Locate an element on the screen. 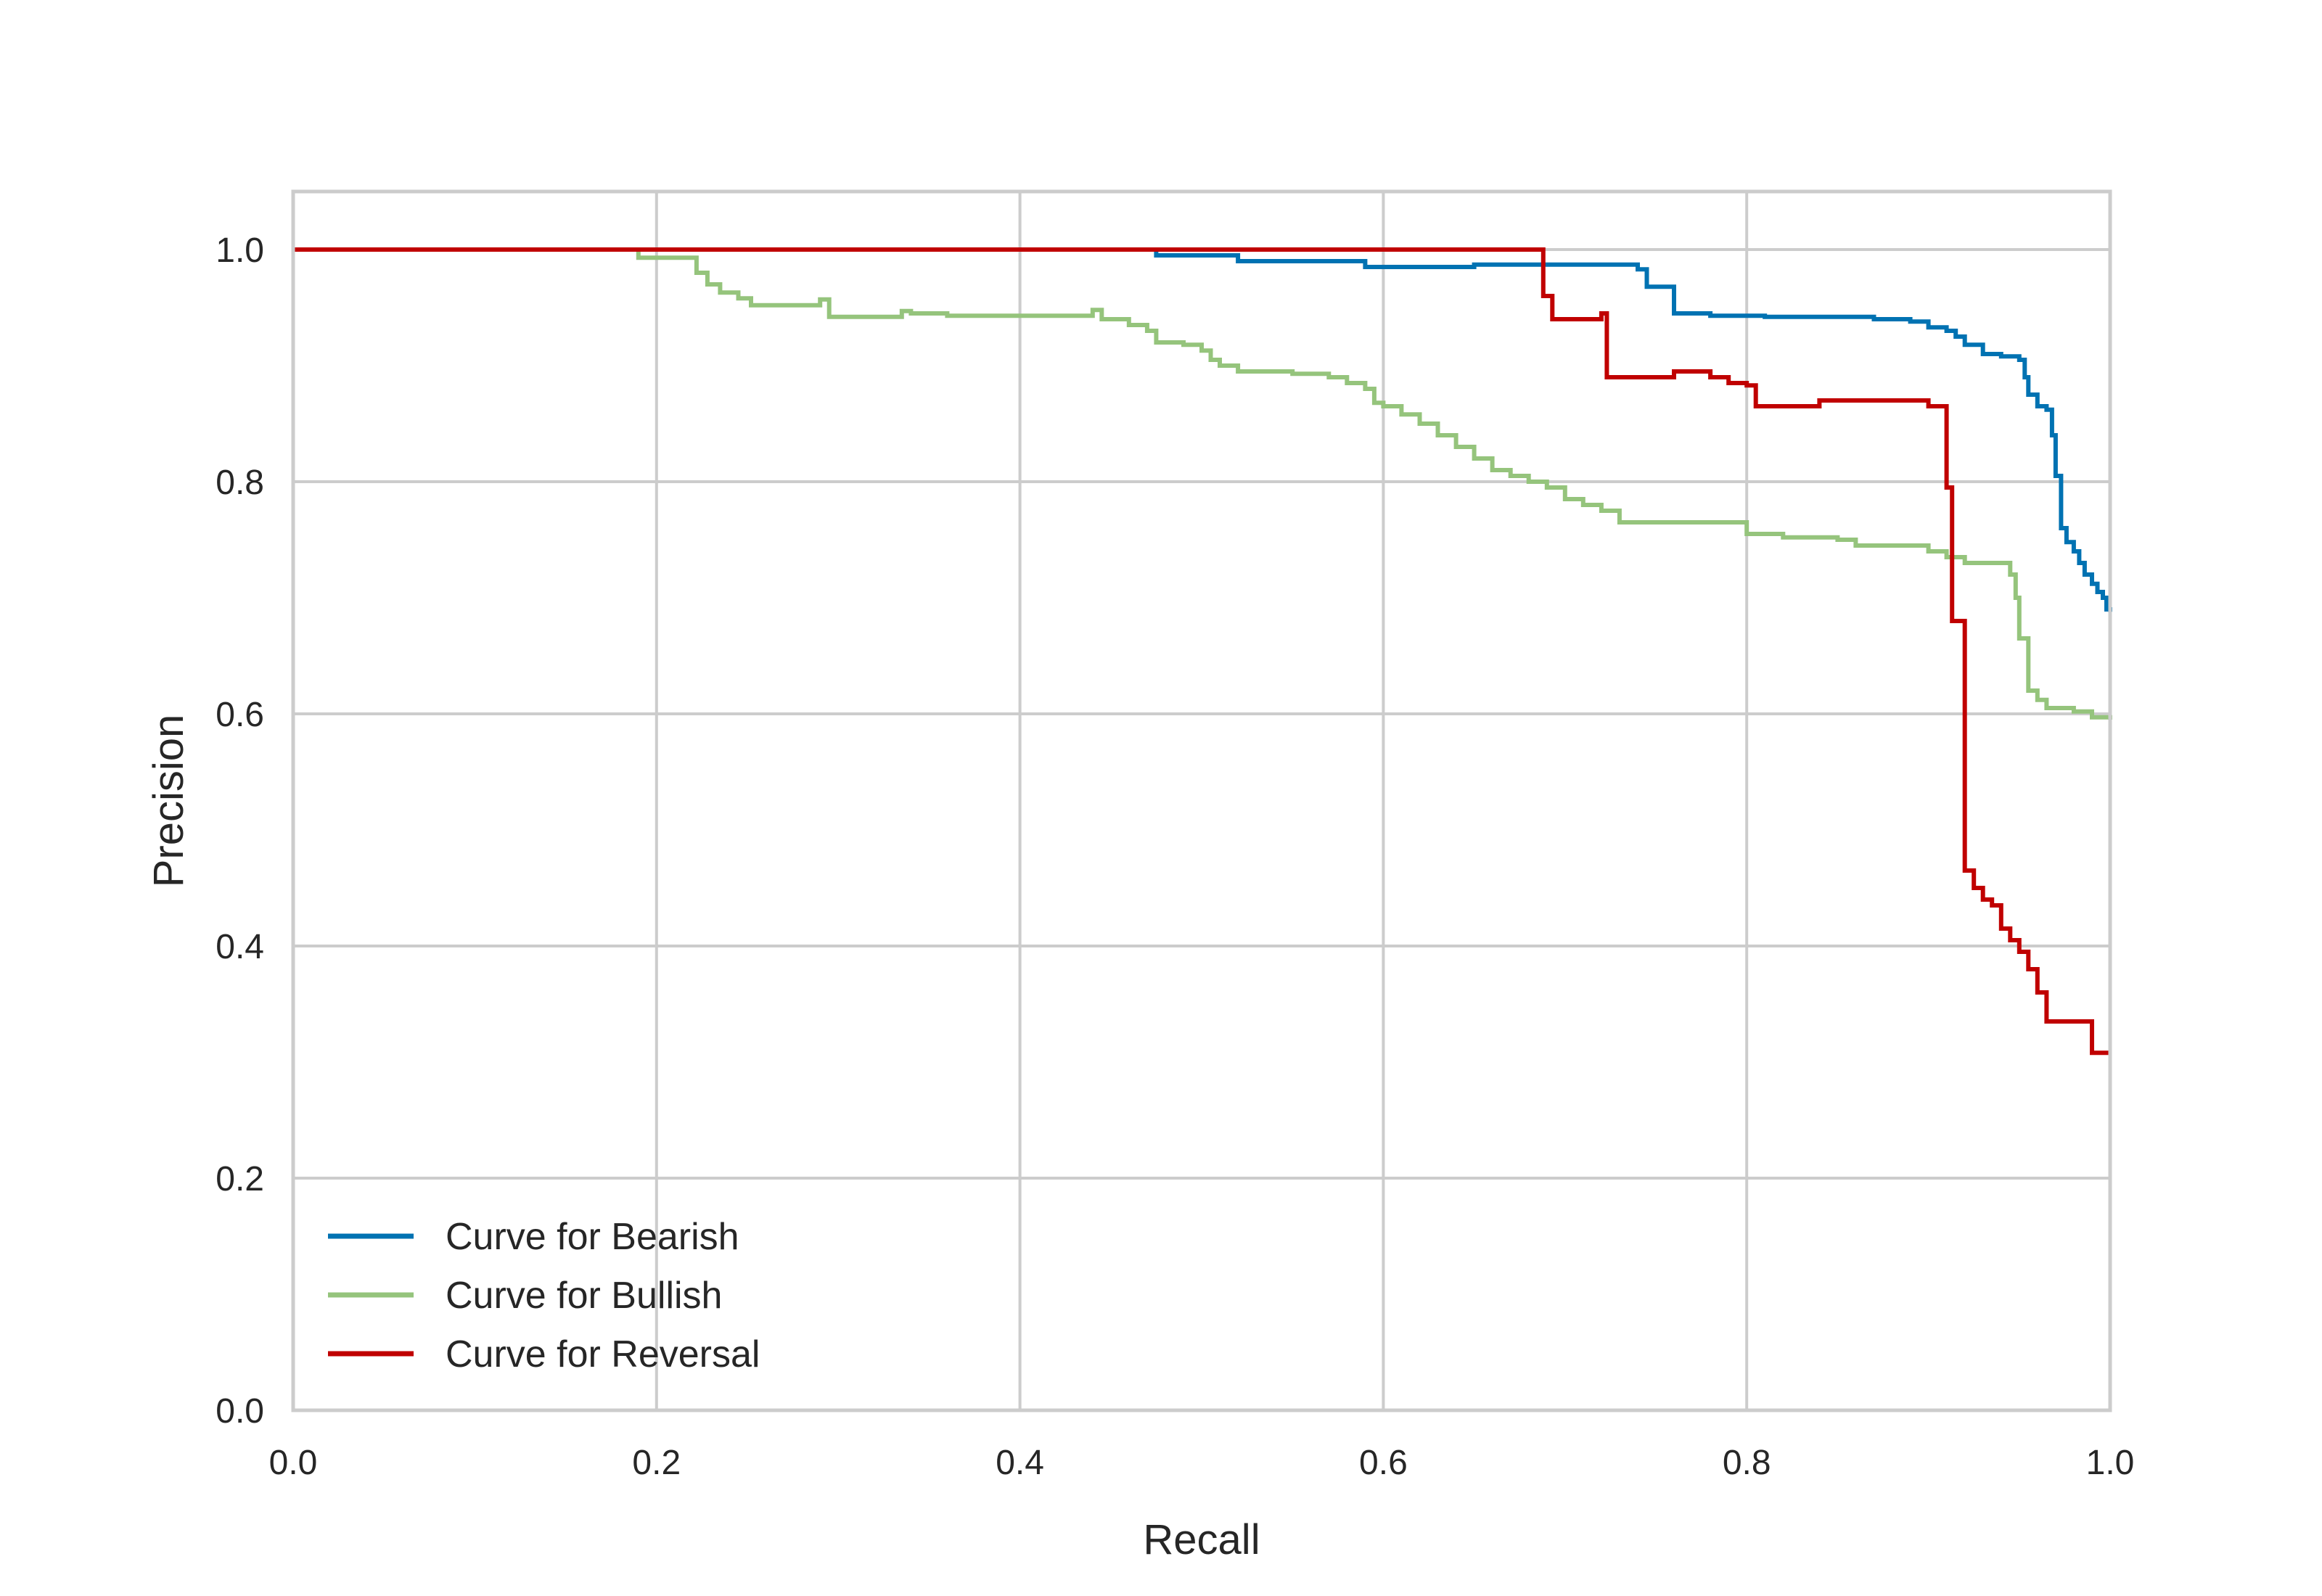  x-tick-label: 0.4 is located at coordinates (1020, 1463).